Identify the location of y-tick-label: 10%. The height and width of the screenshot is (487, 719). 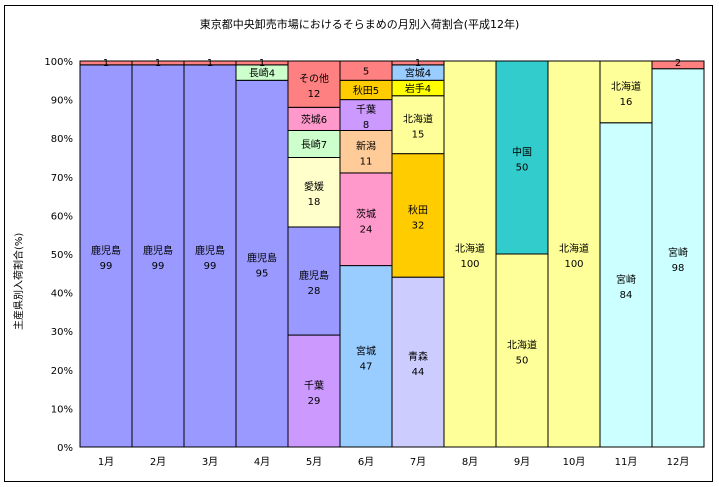
(62, 409).